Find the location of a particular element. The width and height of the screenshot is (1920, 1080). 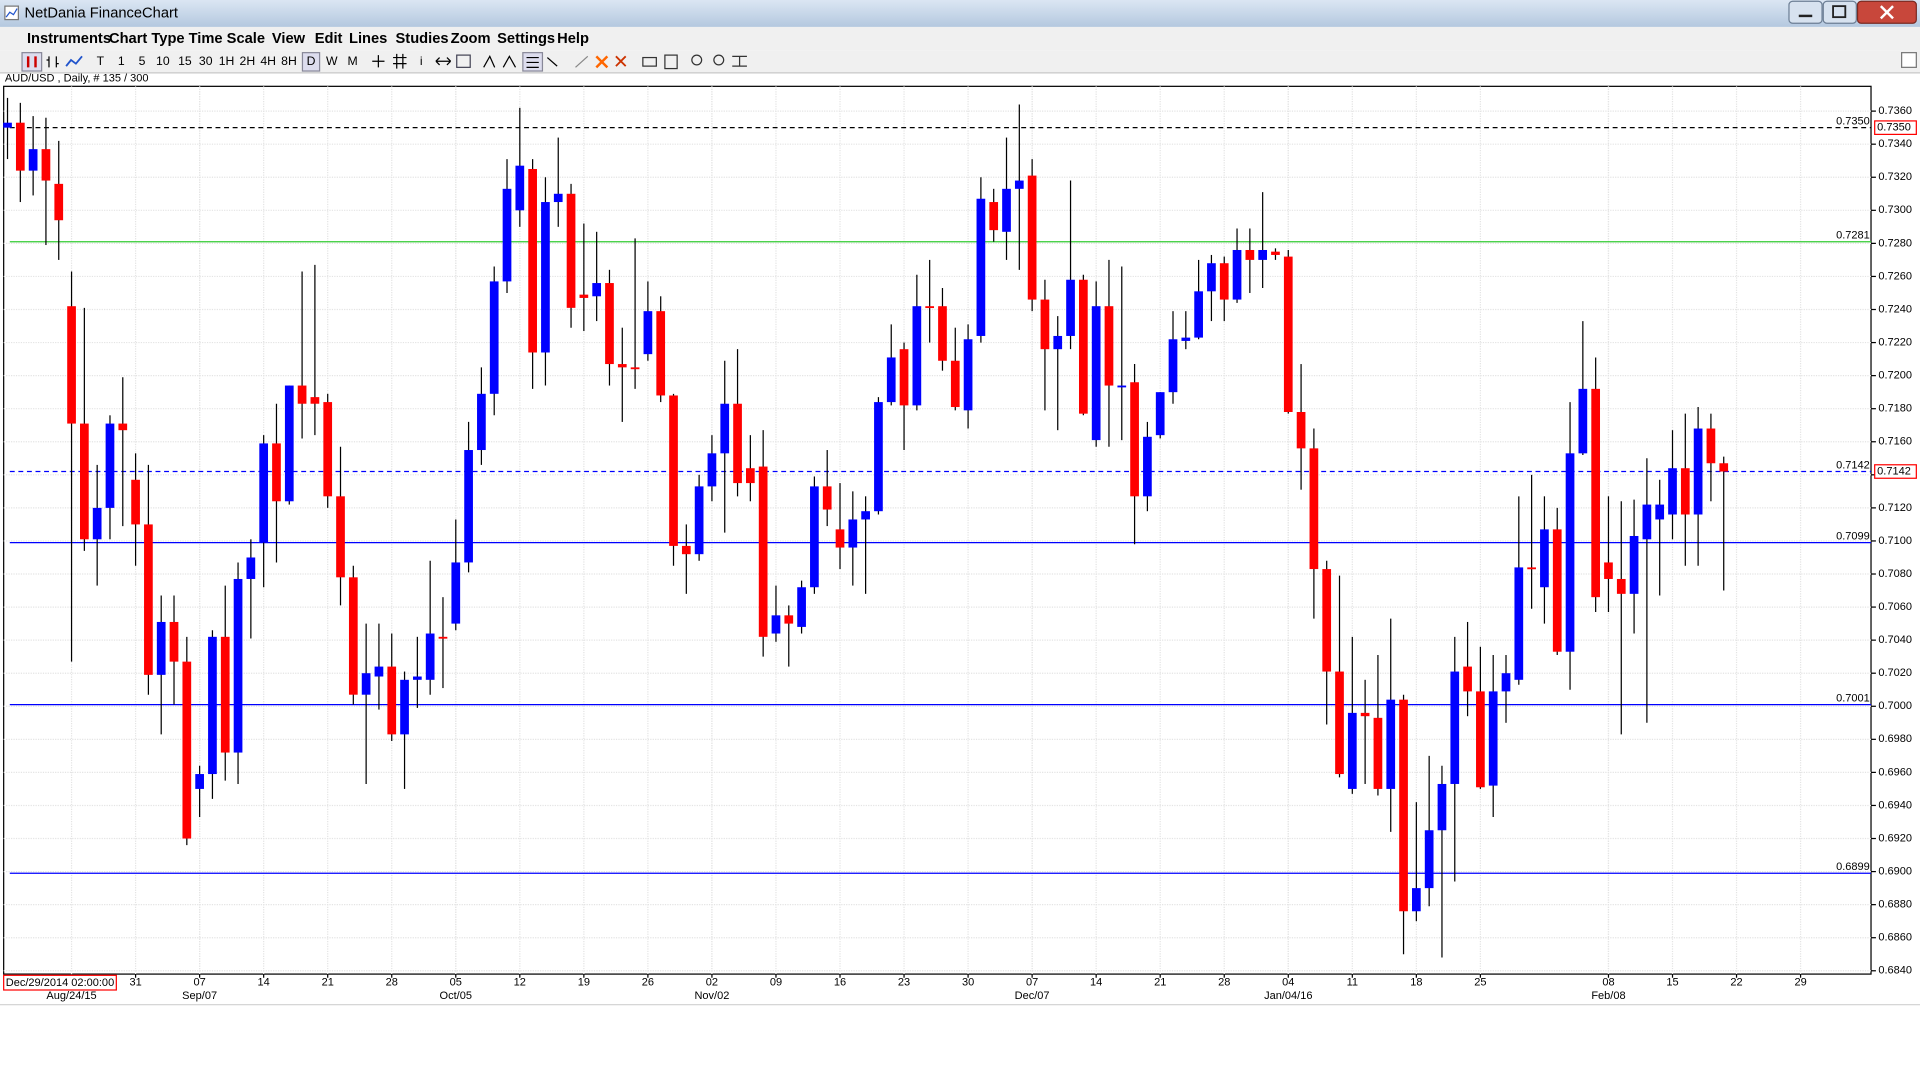

panel-icon is located at coordinates (1909, 60).